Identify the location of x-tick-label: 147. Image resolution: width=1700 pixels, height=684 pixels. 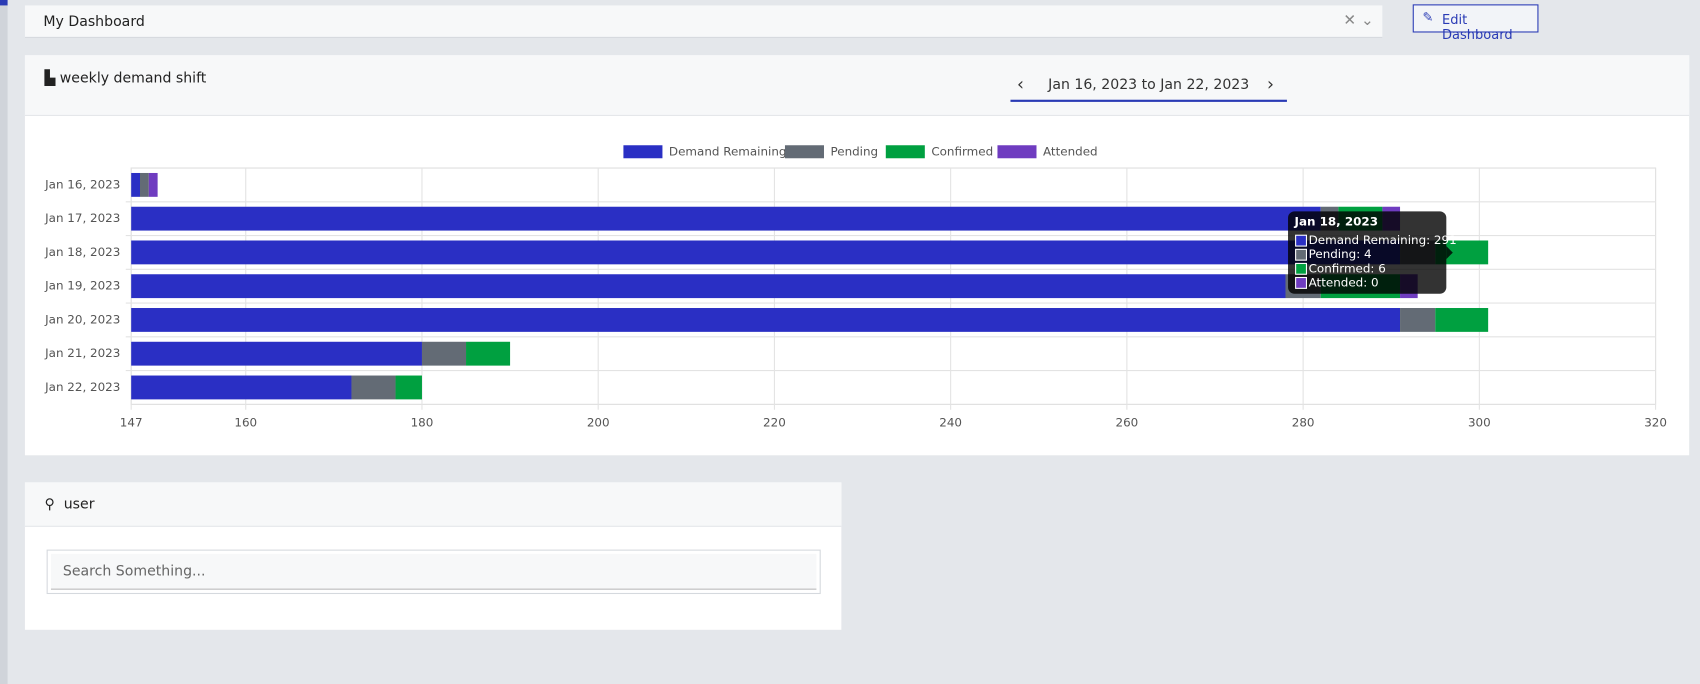
(131, 422).